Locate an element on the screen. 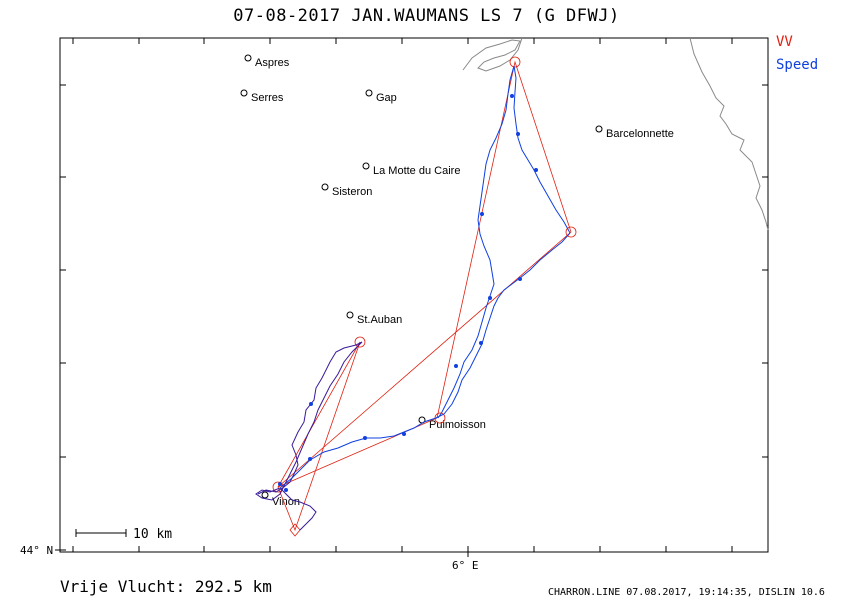  place-marker-barcelonnette is located at coordinates (599, 129).